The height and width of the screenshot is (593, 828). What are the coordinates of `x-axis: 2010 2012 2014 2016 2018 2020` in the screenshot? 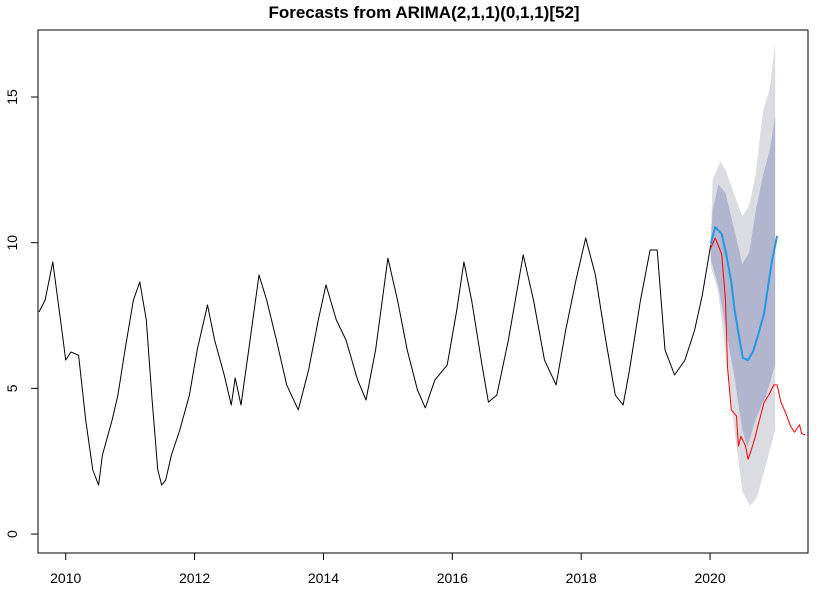 It's located at (388, 569).